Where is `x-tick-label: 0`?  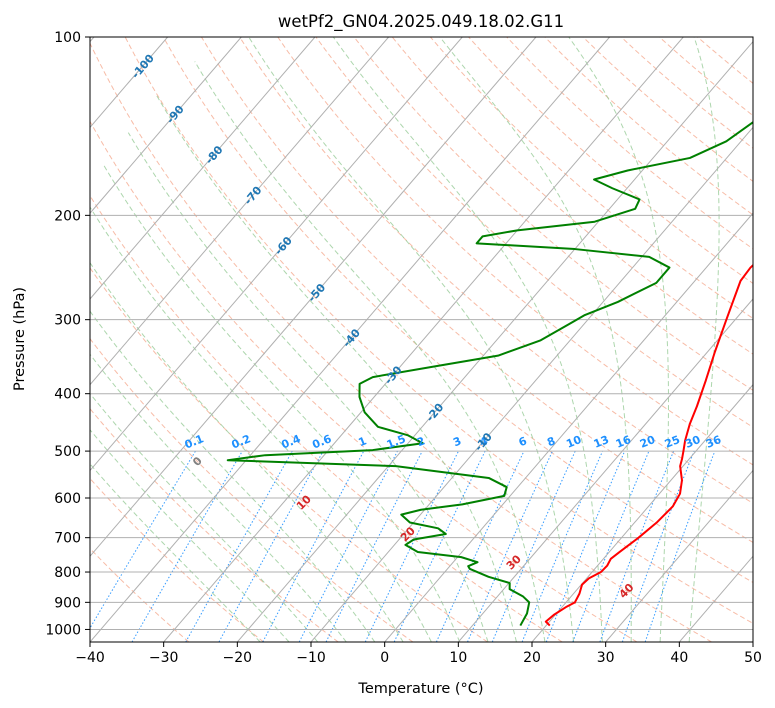
x-tick-label: 0 is located at coordinates (384, 658).